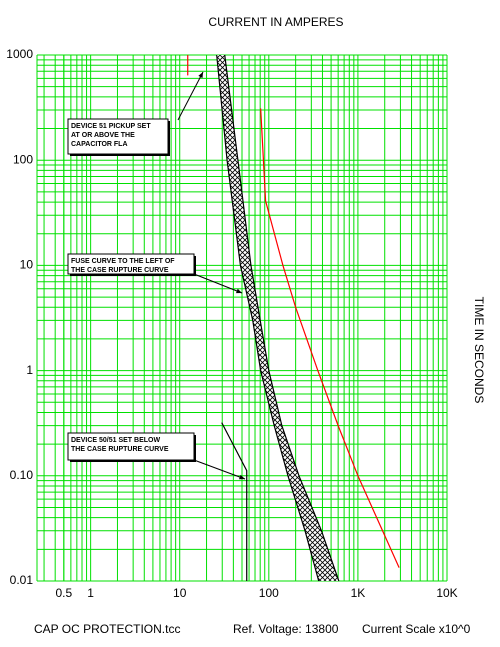 The height and width of the screenshot is (647, 500). I want to click on y-tick-label: 10, so click(27, 265).